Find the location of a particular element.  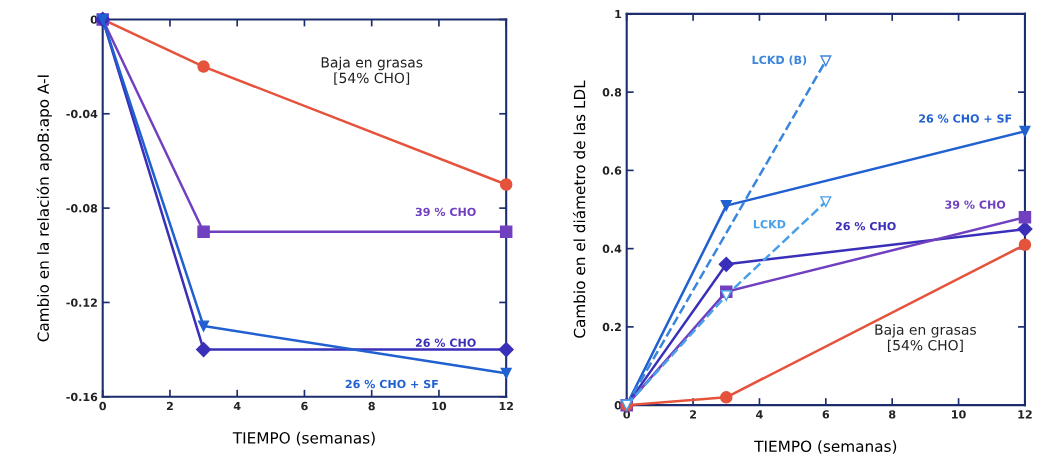

y-tick-label: 0.2 is located at coordinates (611, 327).